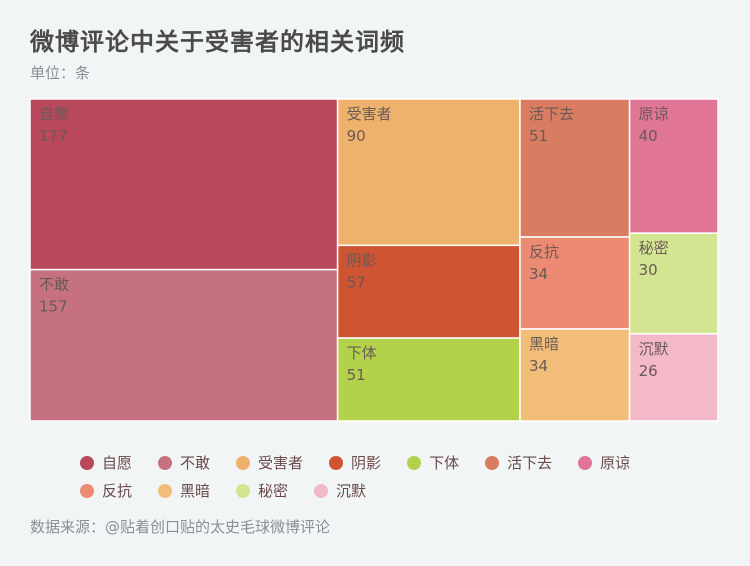  I want to click on legend-label: 活下去, so click(530, 463).